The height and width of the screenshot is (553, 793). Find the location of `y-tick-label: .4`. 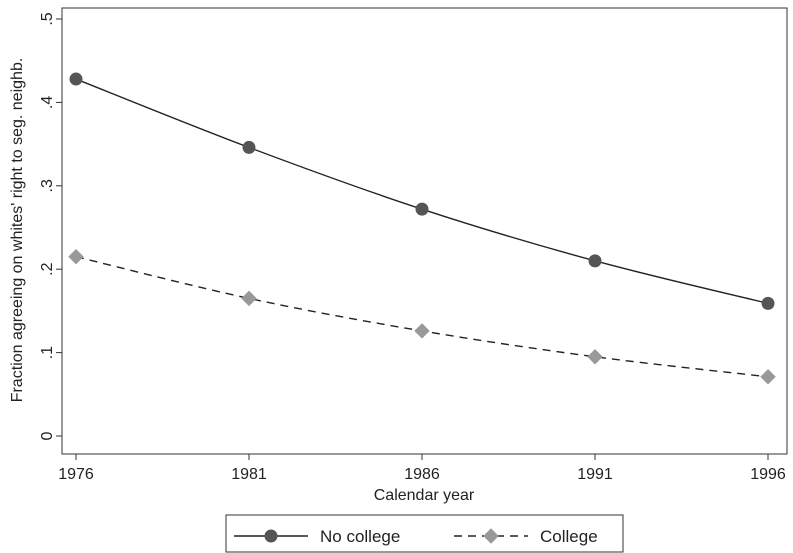

y-tick-label: .4 is located at coordinates (47, 102).